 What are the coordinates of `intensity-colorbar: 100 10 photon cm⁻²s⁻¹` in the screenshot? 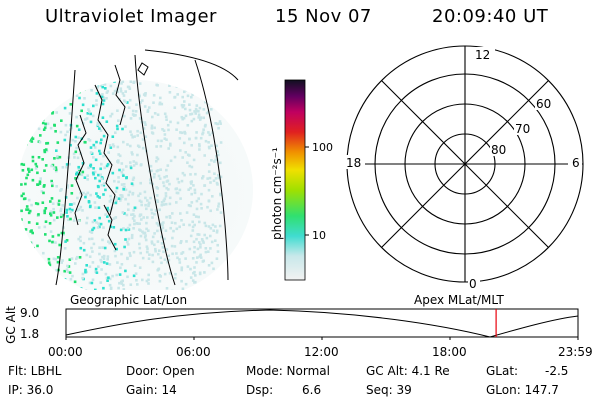 It's located at (301, 180).